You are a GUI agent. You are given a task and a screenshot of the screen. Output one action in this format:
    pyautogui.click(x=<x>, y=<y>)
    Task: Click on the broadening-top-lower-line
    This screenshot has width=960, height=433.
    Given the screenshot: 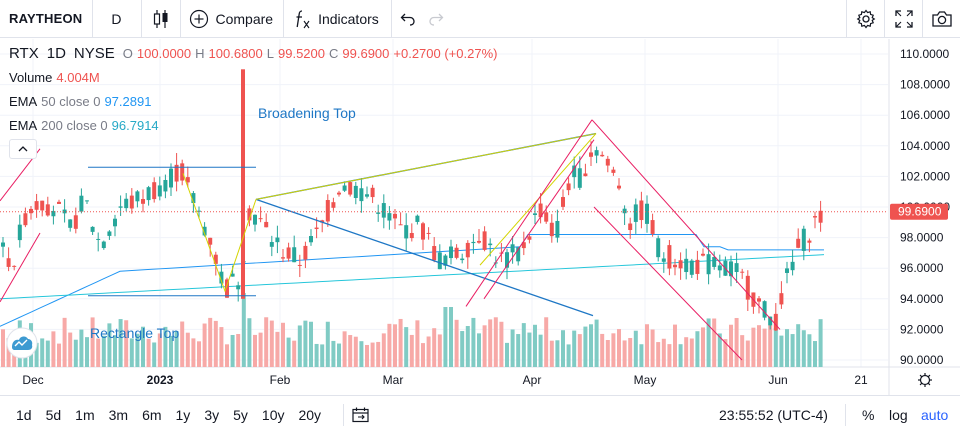 What is the action you would take?
    pyautogui.click(x=424, y=257)
    